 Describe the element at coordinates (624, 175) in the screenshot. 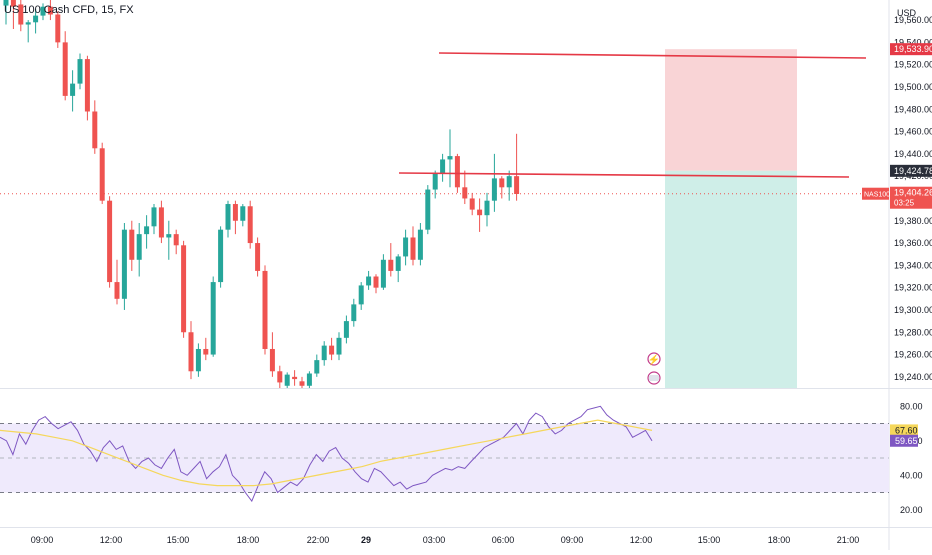

I see `resistance-line-mid` at that location.